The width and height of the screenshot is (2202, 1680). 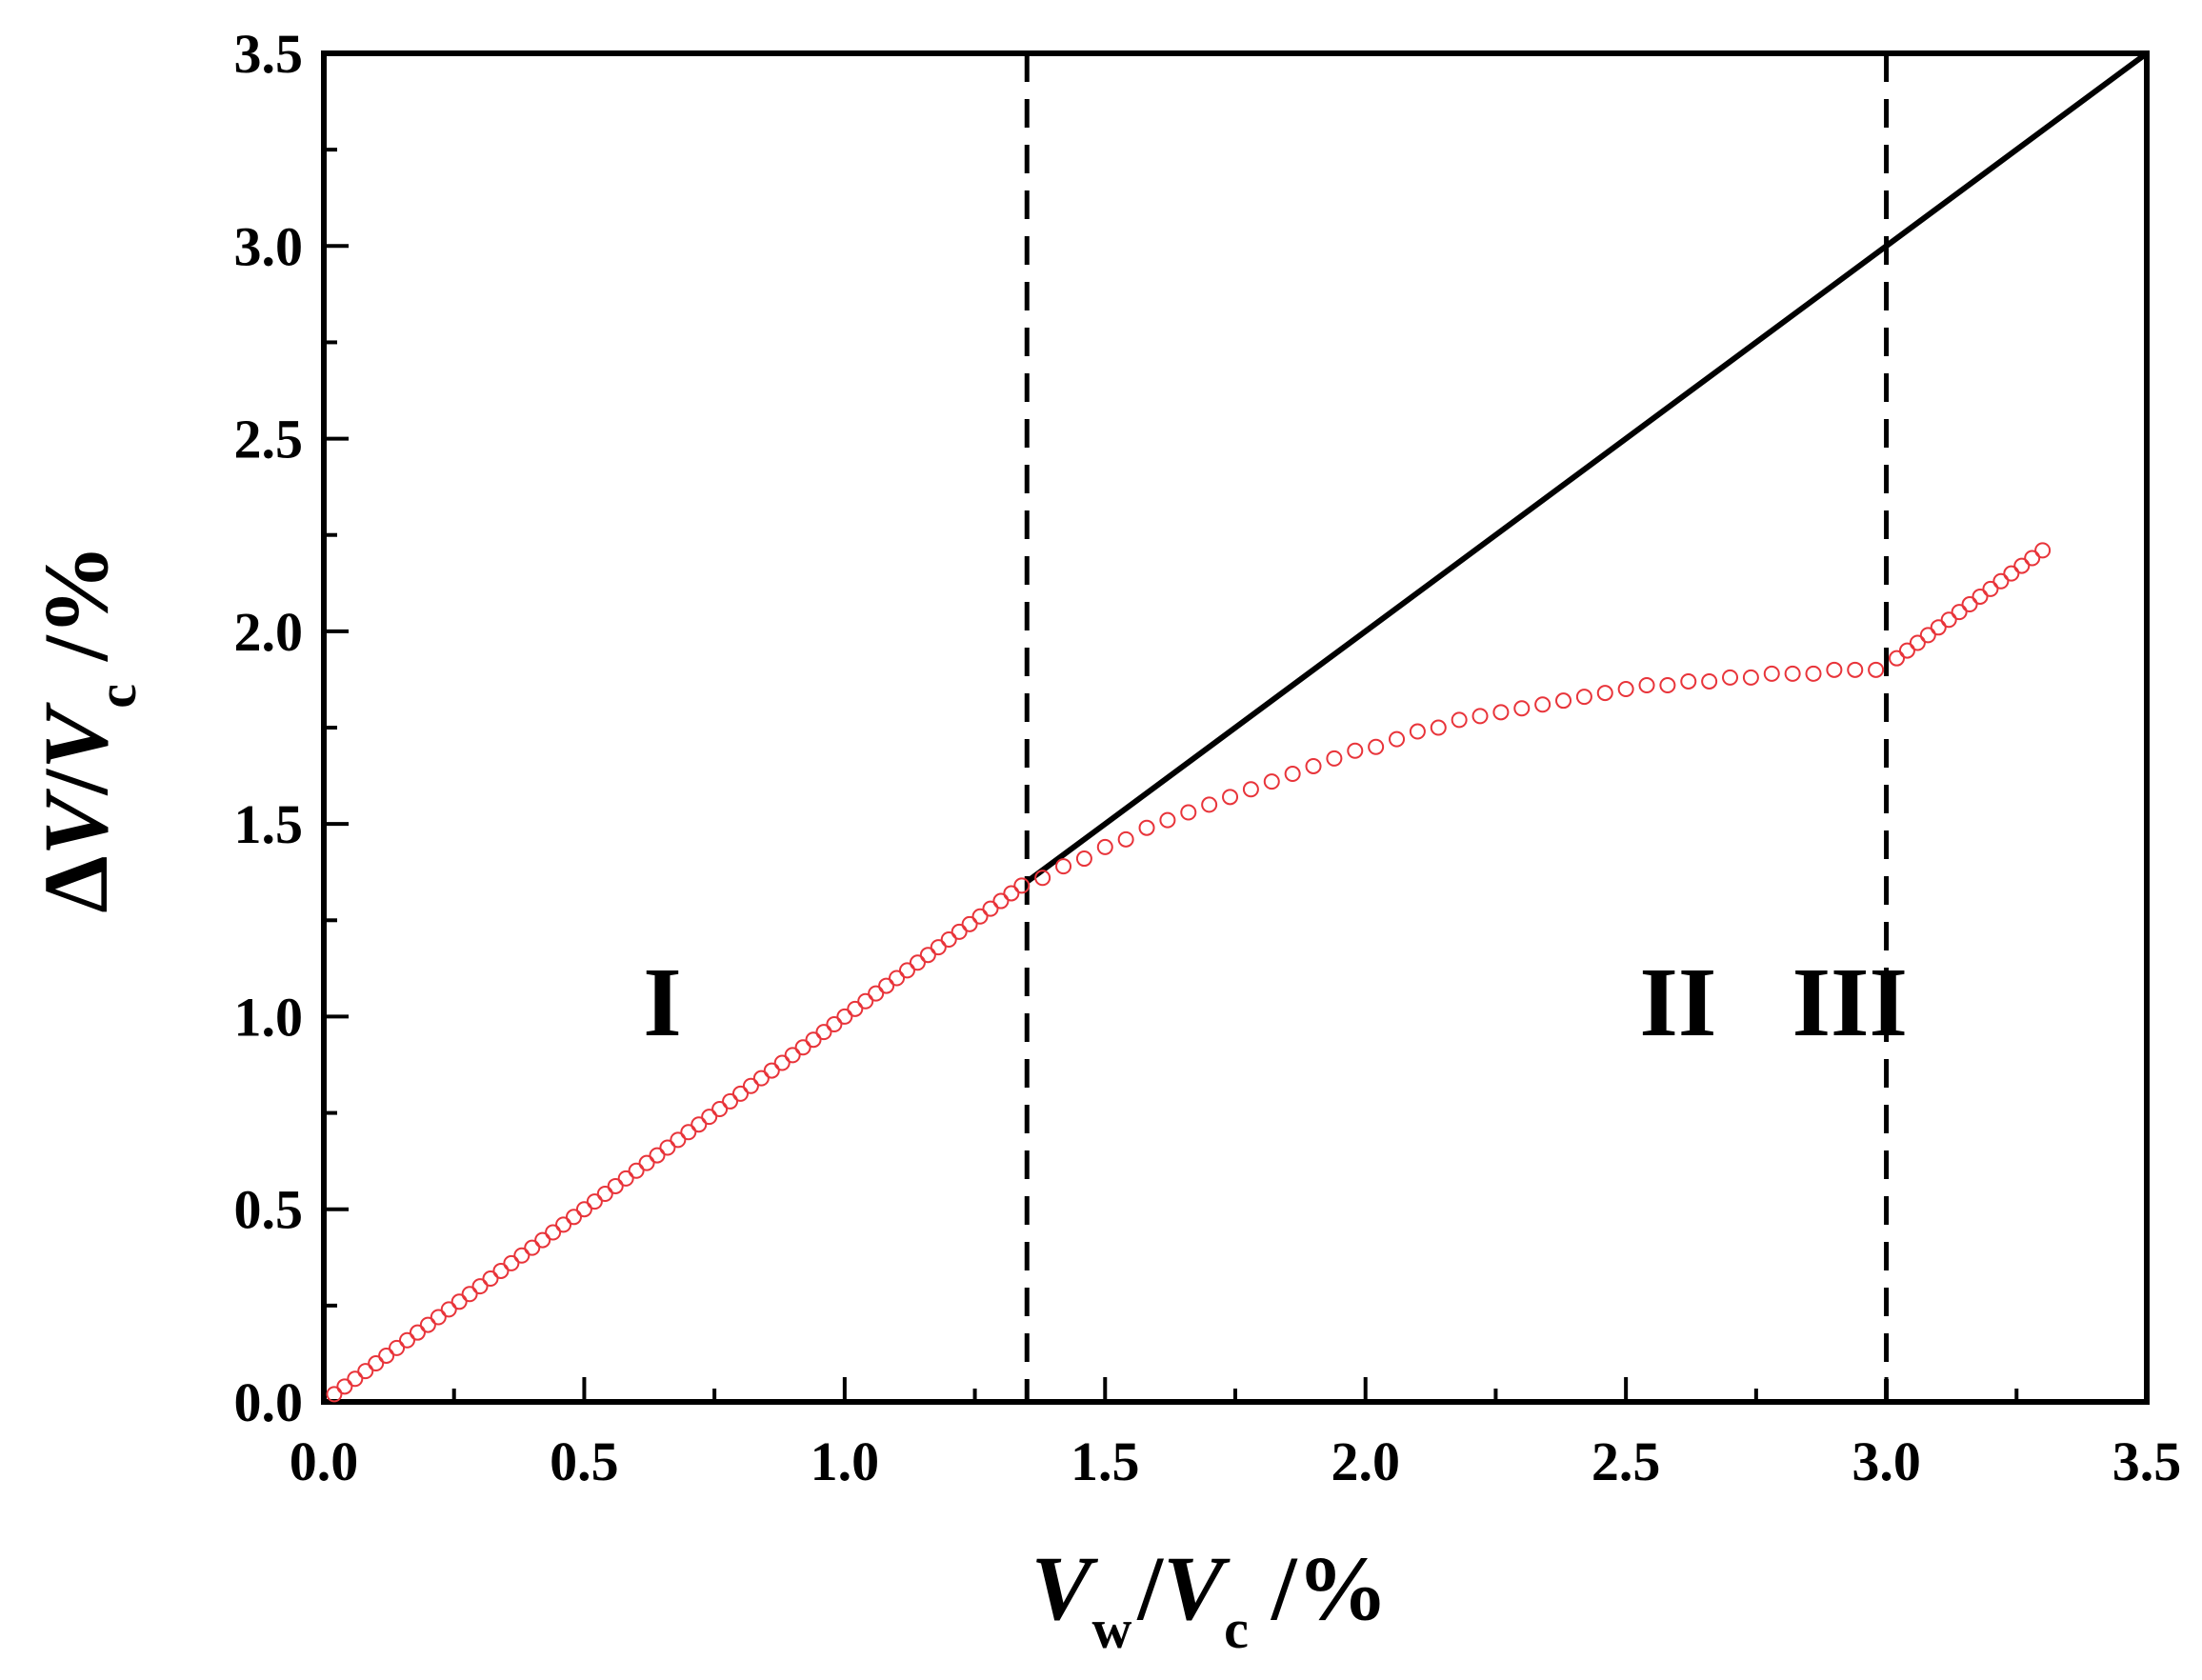 What do you see at coordinates (324, 1461) in the screenshot?
I see `x-tick-label: 0.0` at bounding box center [324, 1461].